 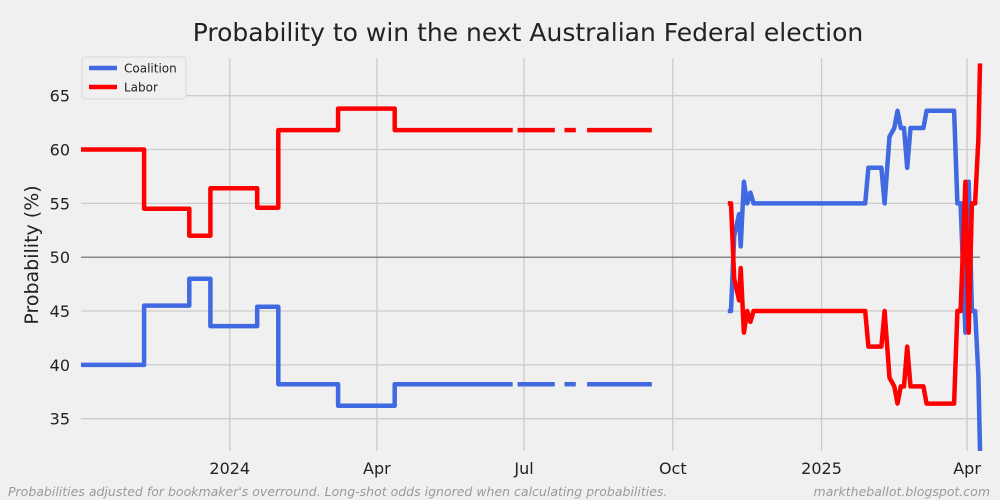 What do you see at coordinates (673, 468) in the screenshot?
I see `x-tick-label: Oct` at bounding box center [673, 468].